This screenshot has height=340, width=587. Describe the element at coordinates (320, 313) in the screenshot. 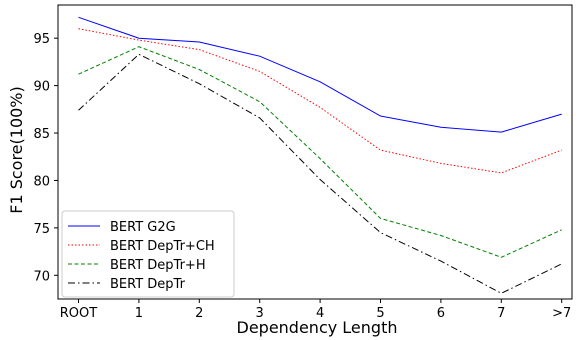

I see `x-tick-label: 4` at that location.